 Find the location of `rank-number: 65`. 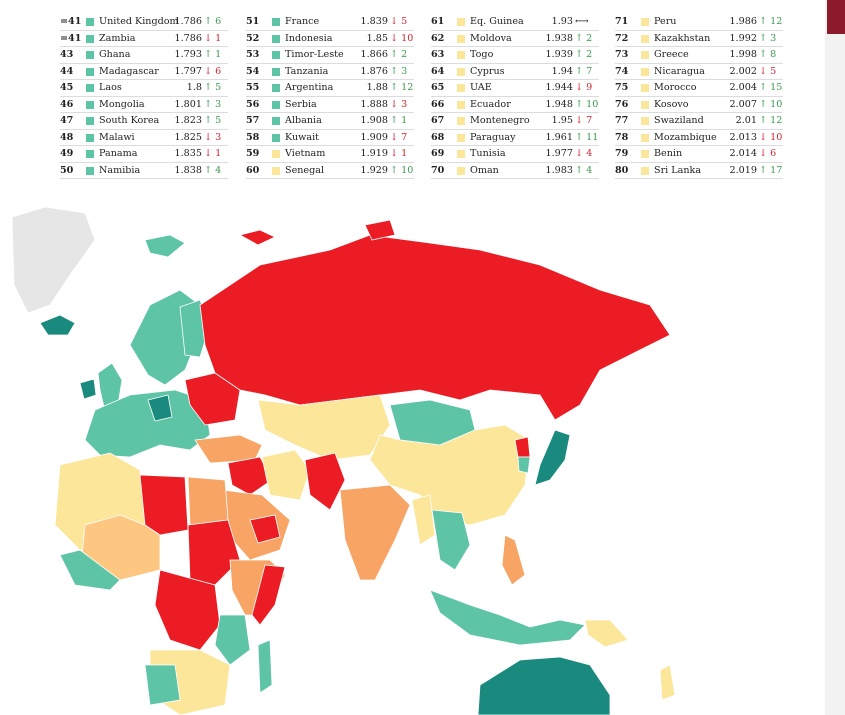

rank-number: 65 is located at coordinates (438, 87).